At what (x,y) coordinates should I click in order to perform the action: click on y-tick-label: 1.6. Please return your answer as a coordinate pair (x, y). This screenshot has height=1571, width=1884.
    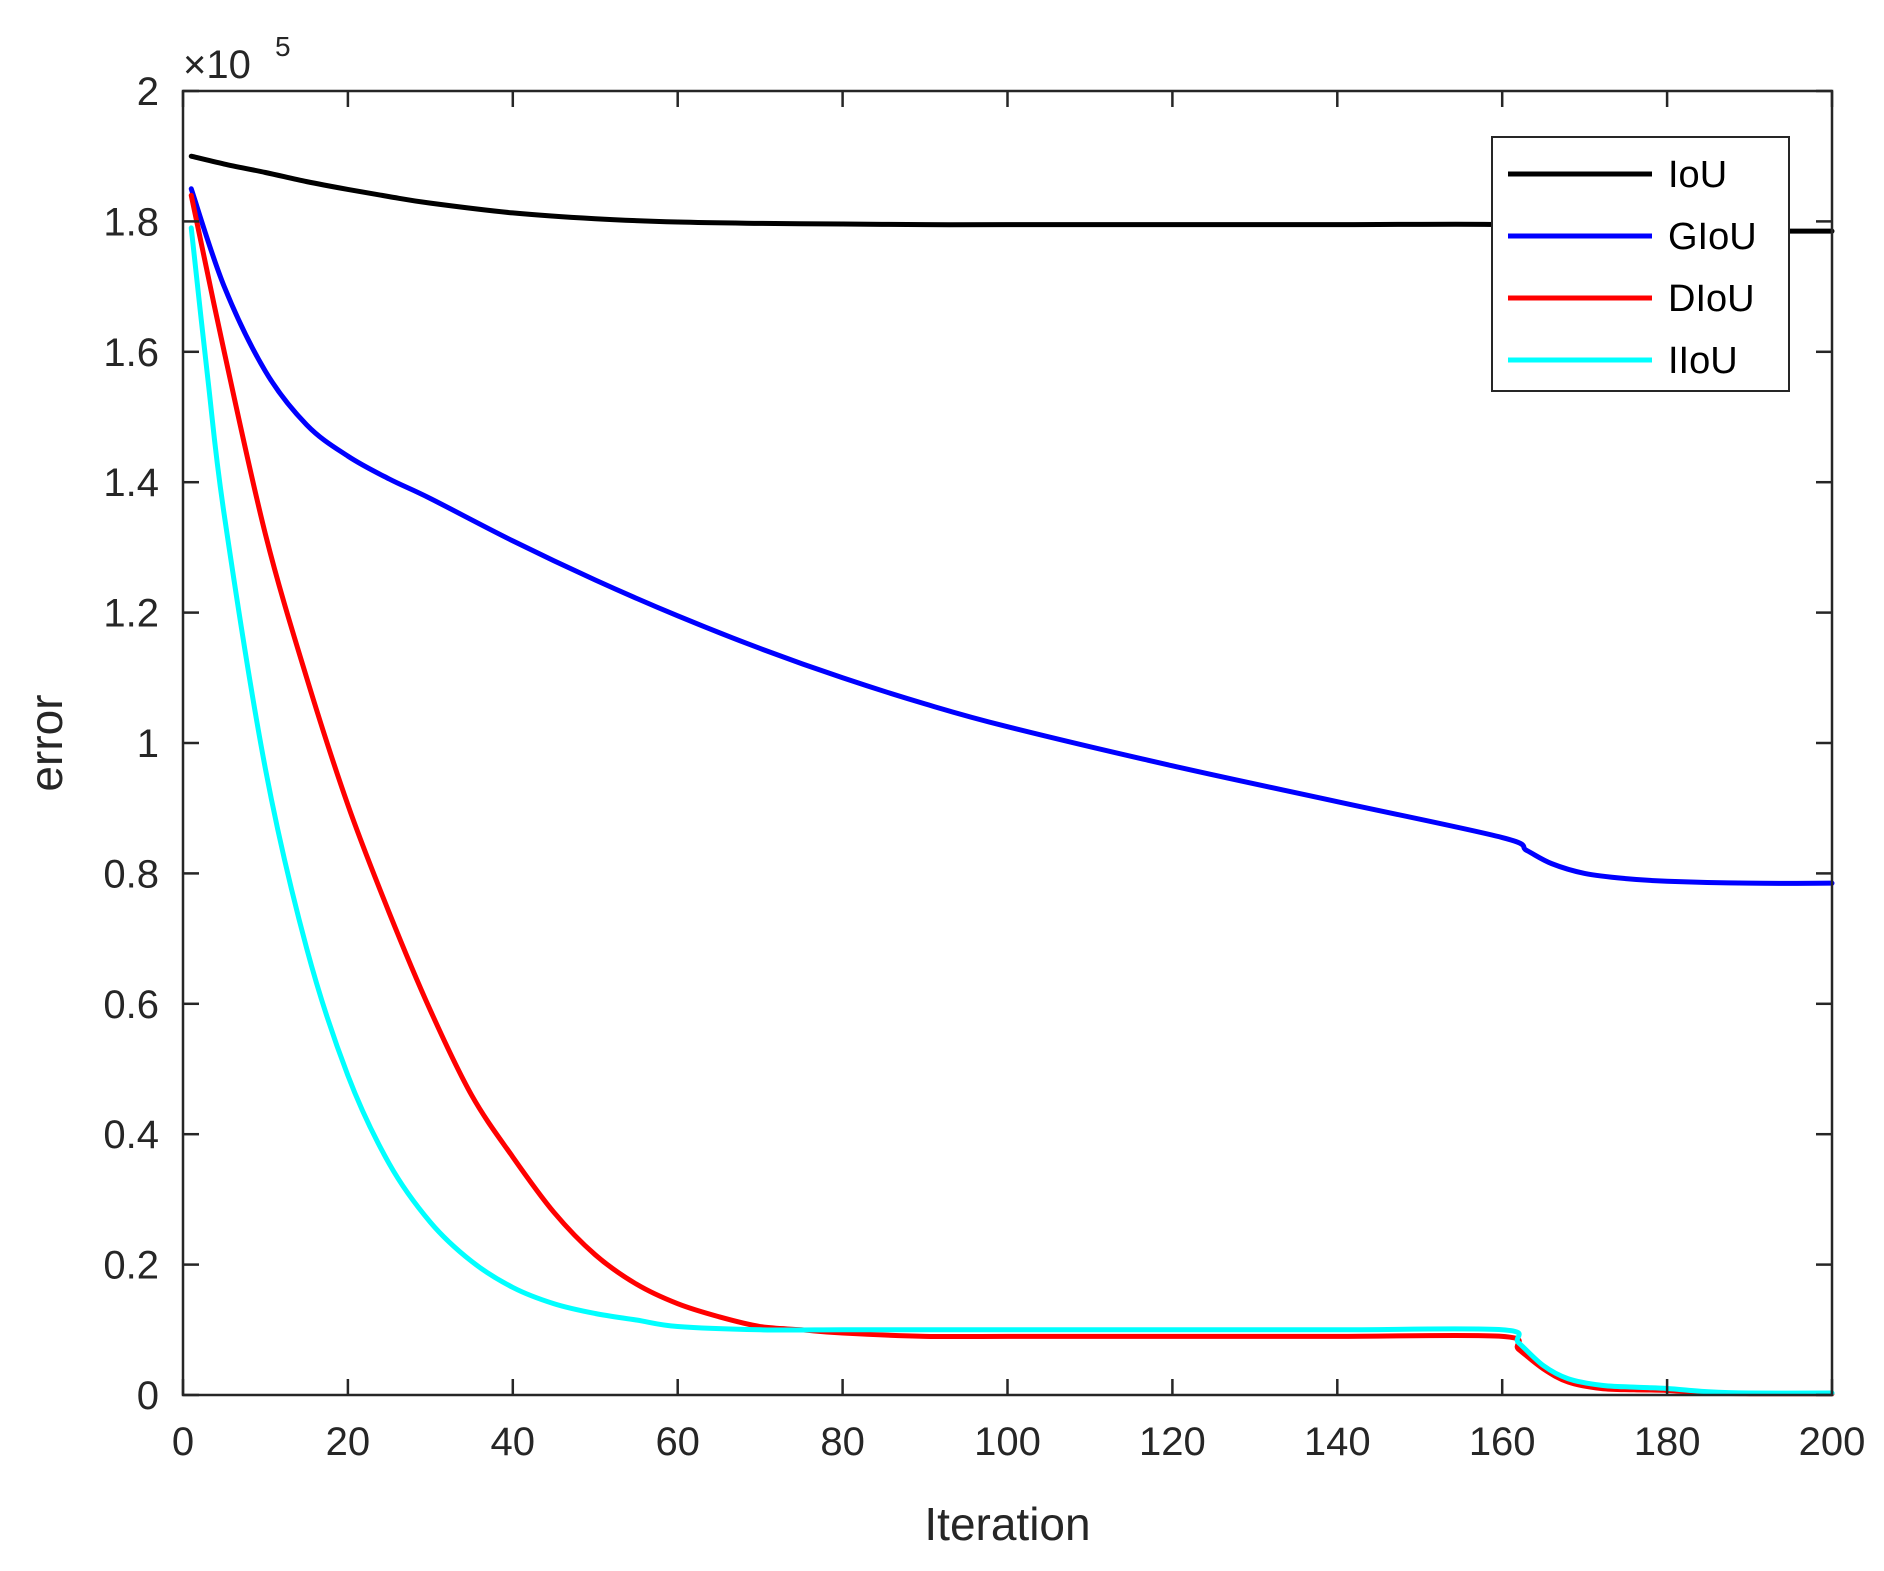
    Looking at the image, I should click on (131, 353).